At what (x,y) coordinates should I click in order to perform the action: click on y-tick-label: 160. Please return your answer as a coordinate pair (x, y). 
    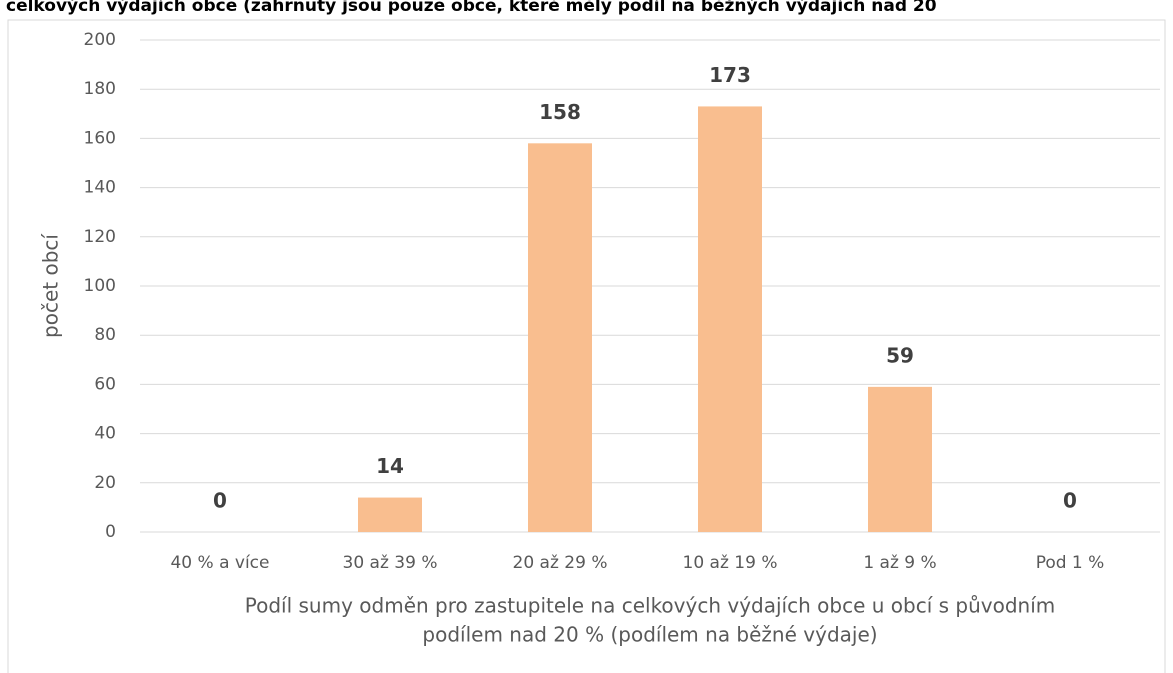
    Looking at the image, I should click on (100, 138).